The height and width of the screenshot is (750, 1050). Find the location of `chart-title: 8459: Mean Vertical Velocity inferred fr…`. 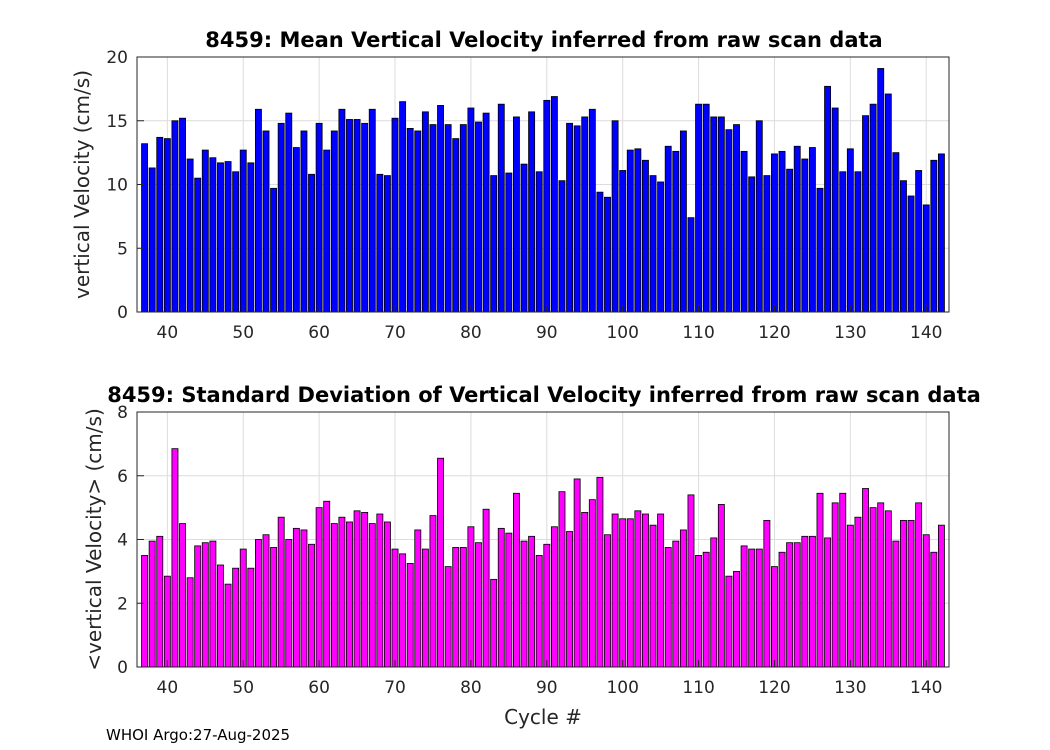

chart-title: 8459: Mean Vertical Velocity inferred fr… is located at coordinates (543, 40).